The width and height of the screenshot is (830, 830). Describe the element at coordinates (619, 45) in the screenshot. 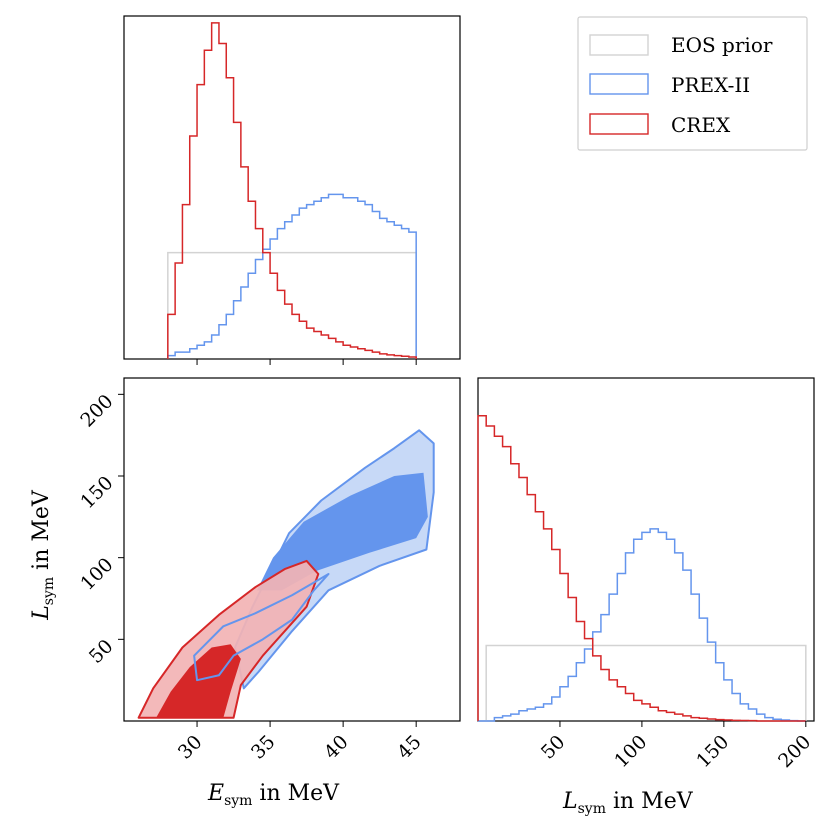

I see `legend-prior-swatch` at that location.